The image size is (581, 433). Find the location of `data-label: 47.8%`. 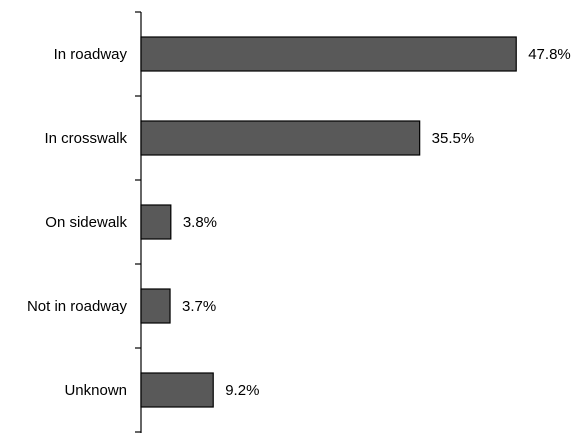

data-label: 47.8% is located at coordinates (549, 54).